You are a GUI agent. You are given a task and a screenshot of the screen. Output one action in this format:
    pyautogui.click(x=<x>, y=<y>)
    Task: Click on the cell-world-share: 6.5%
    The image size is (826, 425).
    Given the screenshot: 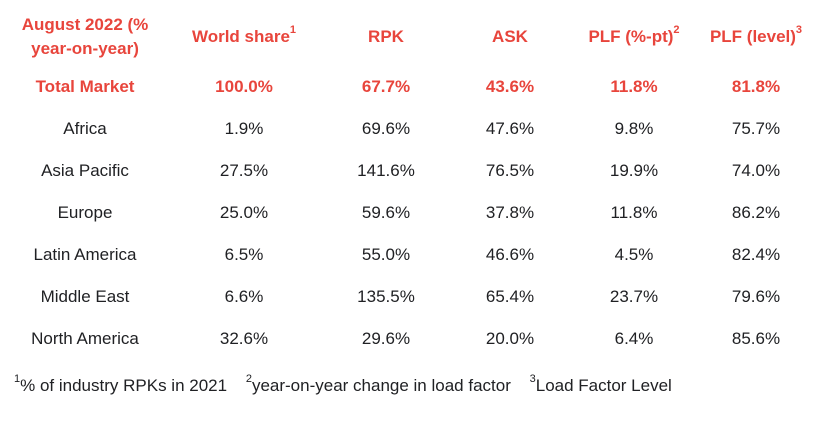 What is the action you would take?
    pyautogui.click(x=244, y=254)
    